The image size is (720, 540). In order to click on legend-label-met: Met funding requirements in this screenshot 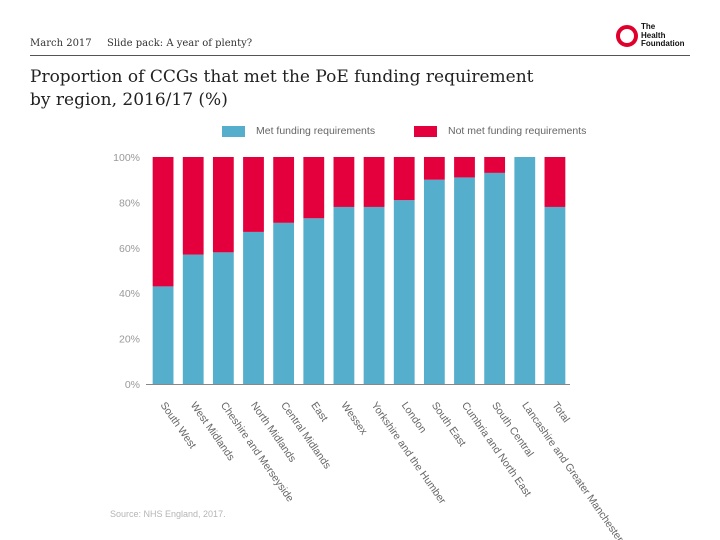, I will do `click(316, 131)`.